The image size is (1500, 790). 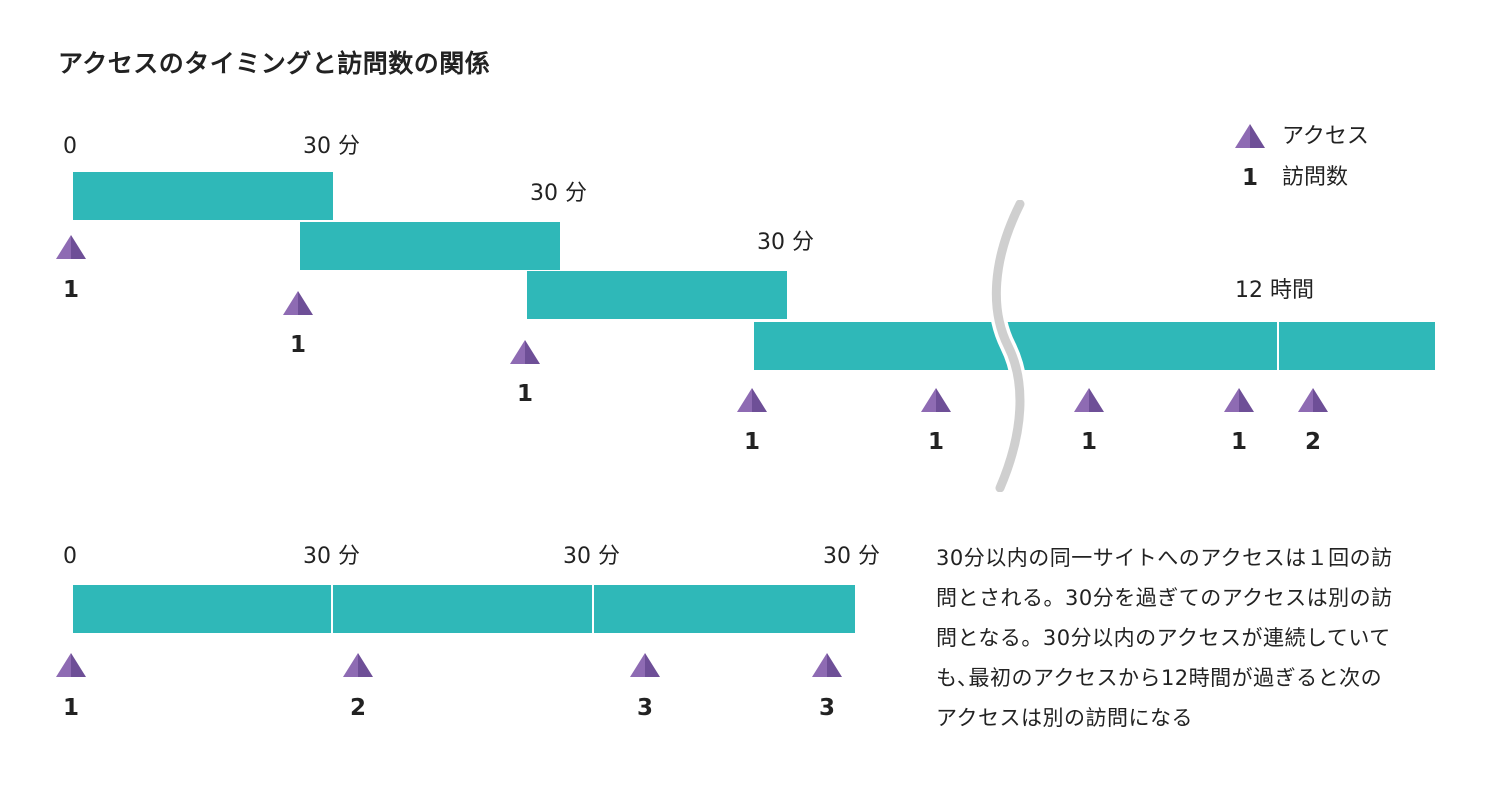 What do you see at coordinates (331, 556) in the screenshot?
I see `bottom-label-window1: 30 分` at bounding box center [331, 556].